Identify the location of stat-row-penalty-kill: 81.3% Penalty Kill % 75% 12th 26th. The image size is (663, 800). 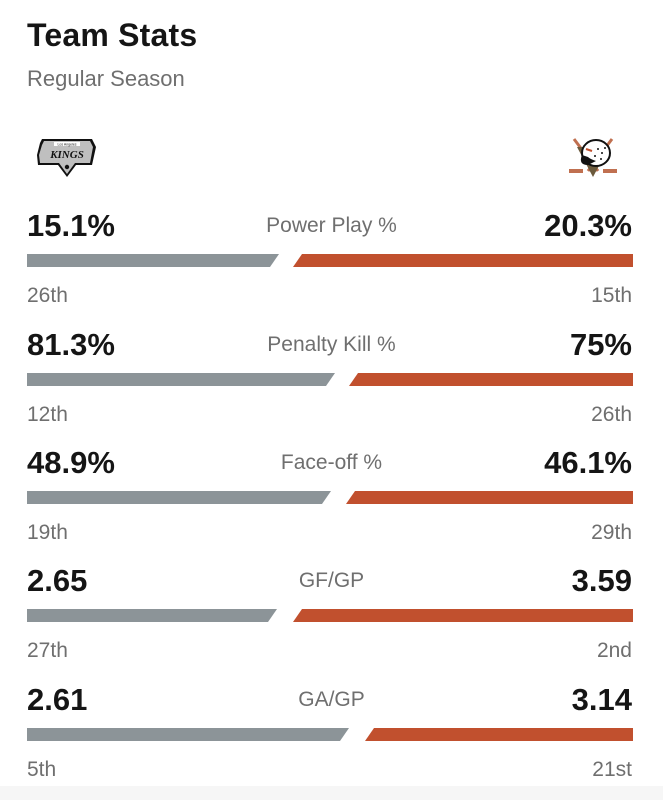
(331, 386).